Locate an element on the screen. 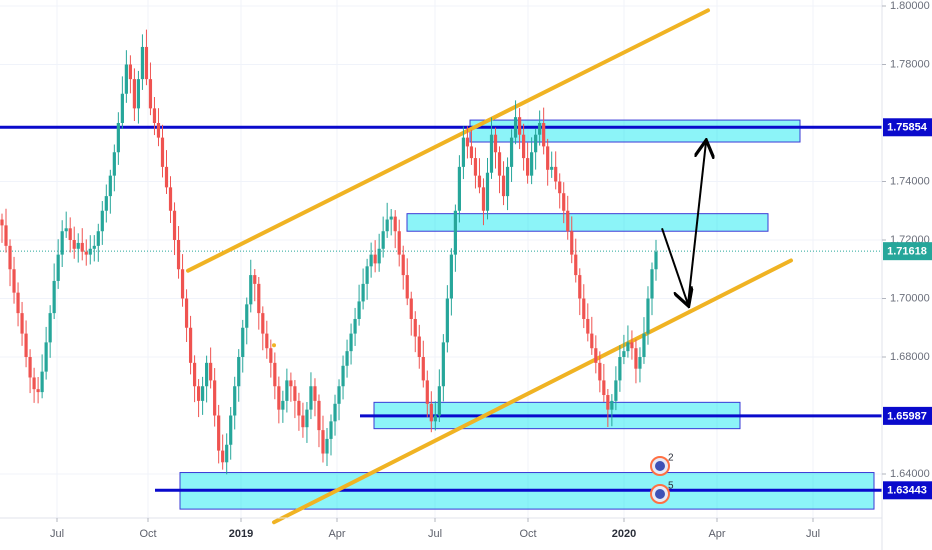  projection-arrows is located at coordinates (683, 223).